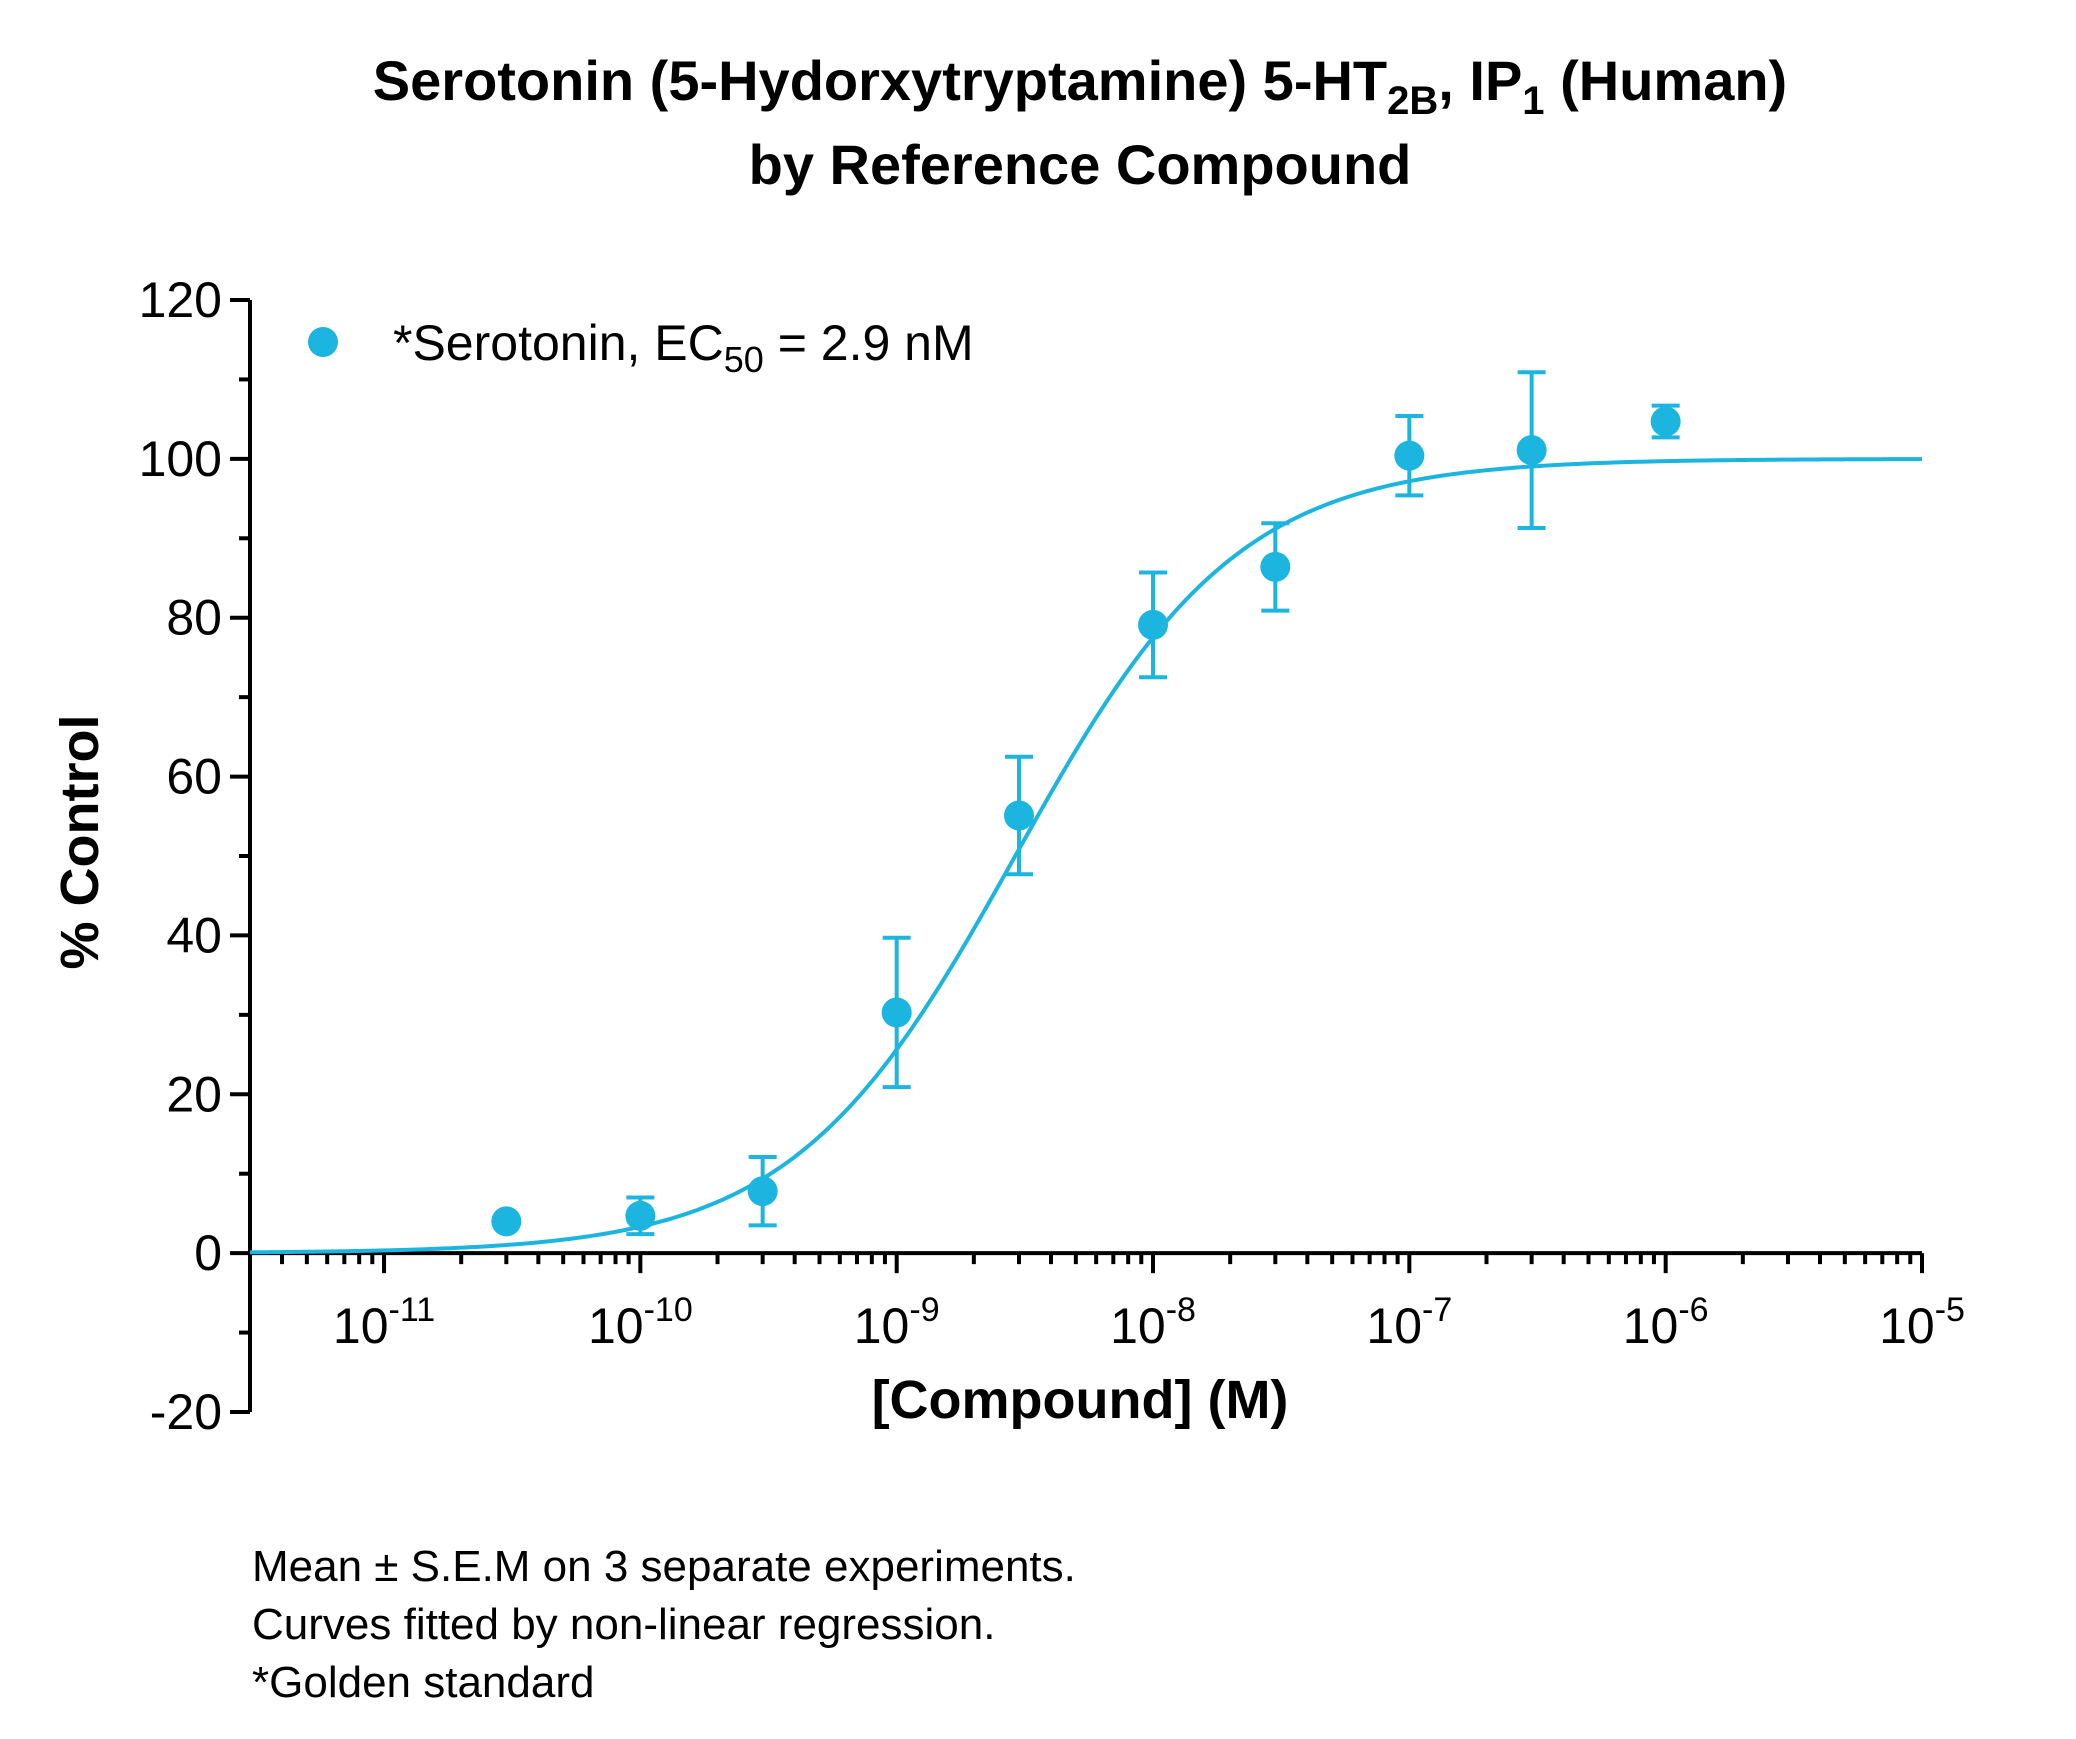  What do you see at coordinates (323, 342) in the screenshot?
I see `legend-marker` at bounding box center [323, 342].